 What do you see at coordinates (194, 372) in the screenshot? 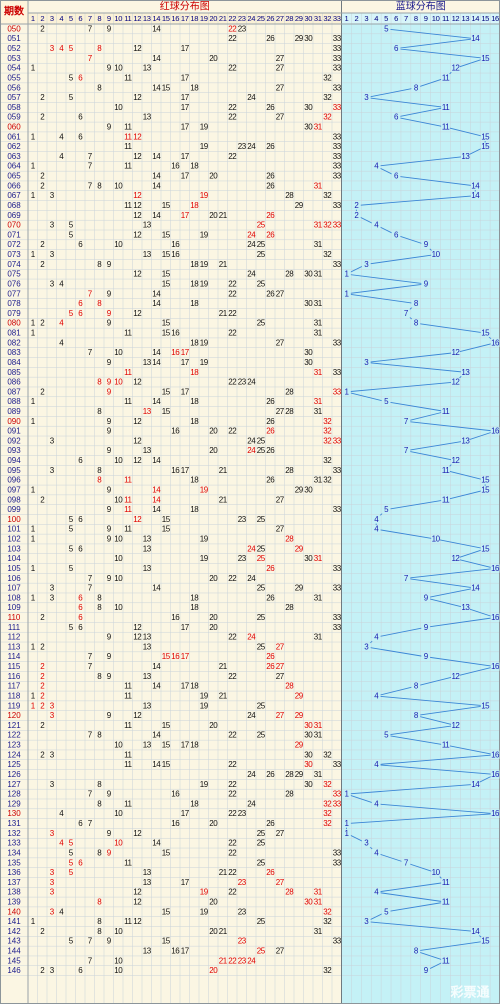
I see `red-ball-number: 18` at bounding box center [194, 372].